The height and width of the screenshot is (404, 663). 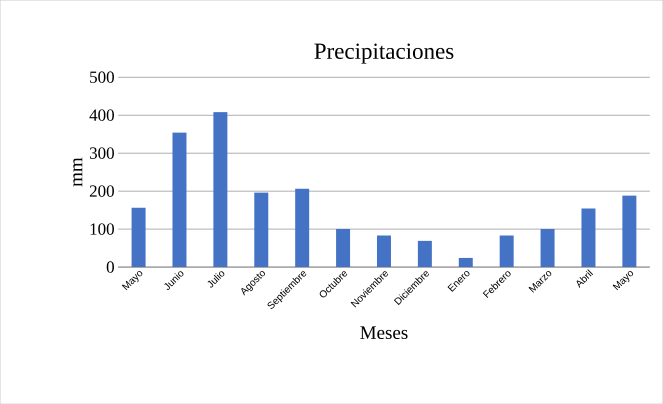 I want to click on x-tick-label: Julio, so click(x=216, y=279).